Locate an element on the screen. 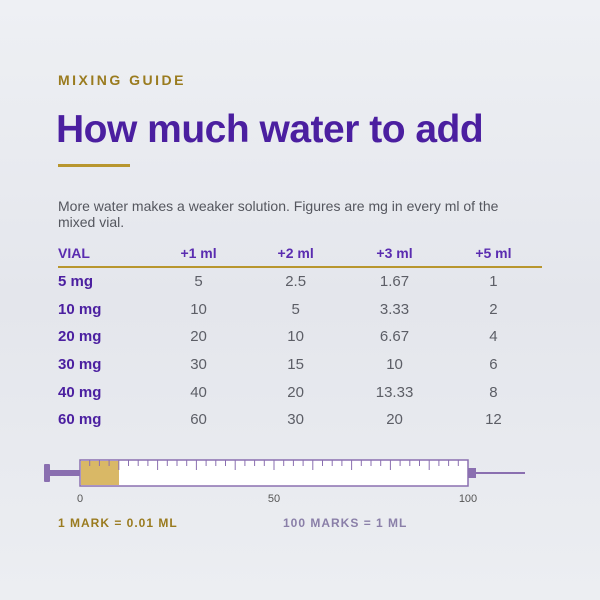 The width and height of the screenshot is (600, 600). table-row: 5 mg 5 2.5 1.67 1 is located at coordinates (300, 281).